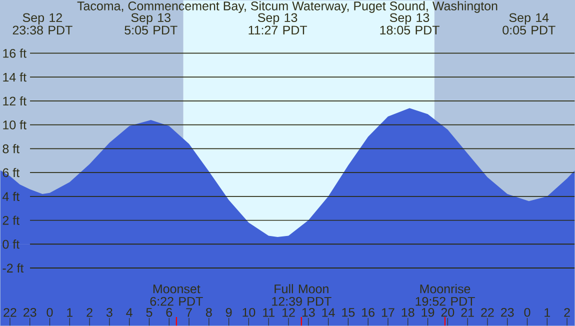 This screenshot has width=575, height=326. I want to click on x-tick-label: 19, so click(428, 312).